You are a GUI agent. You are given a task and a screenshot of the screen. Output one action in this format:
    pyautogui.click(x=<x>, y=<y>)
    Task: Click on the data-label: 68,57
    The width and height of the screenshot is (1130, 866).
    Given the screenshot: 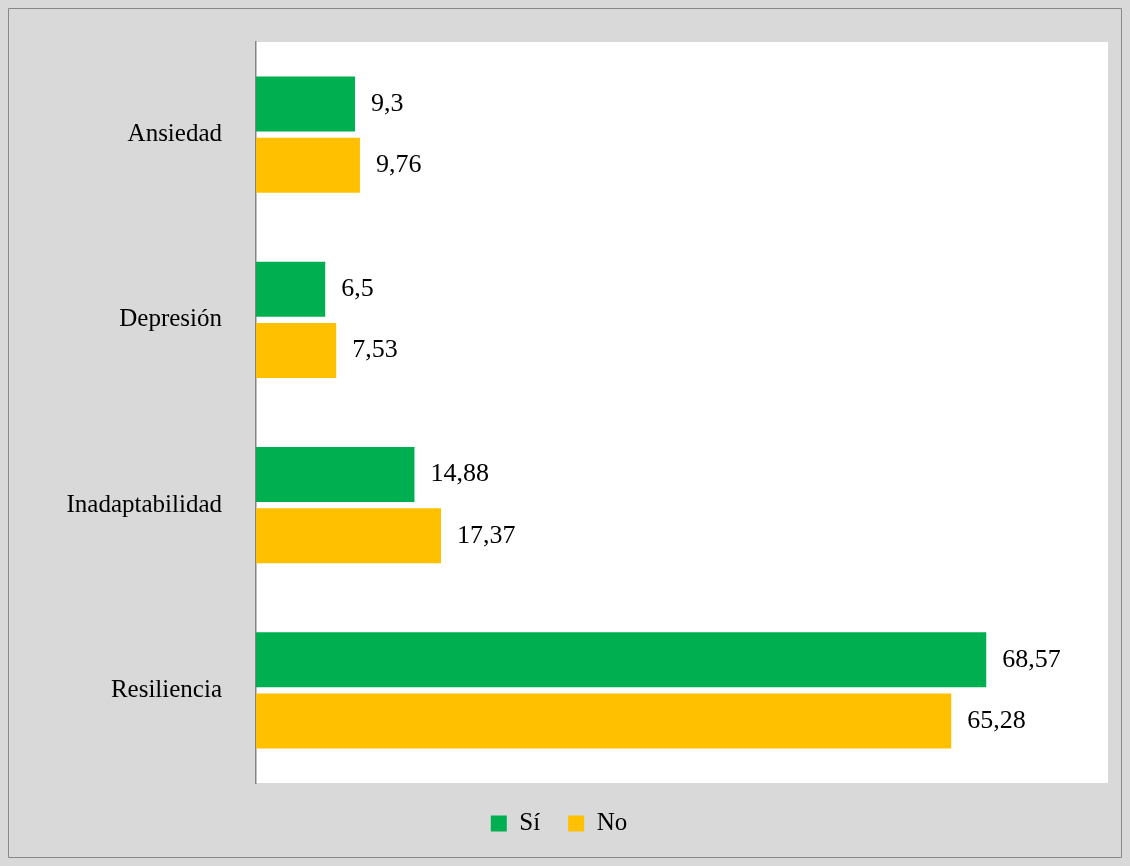 What is the action you would take?
    pyautogui.click(x=1031, y=658)
    